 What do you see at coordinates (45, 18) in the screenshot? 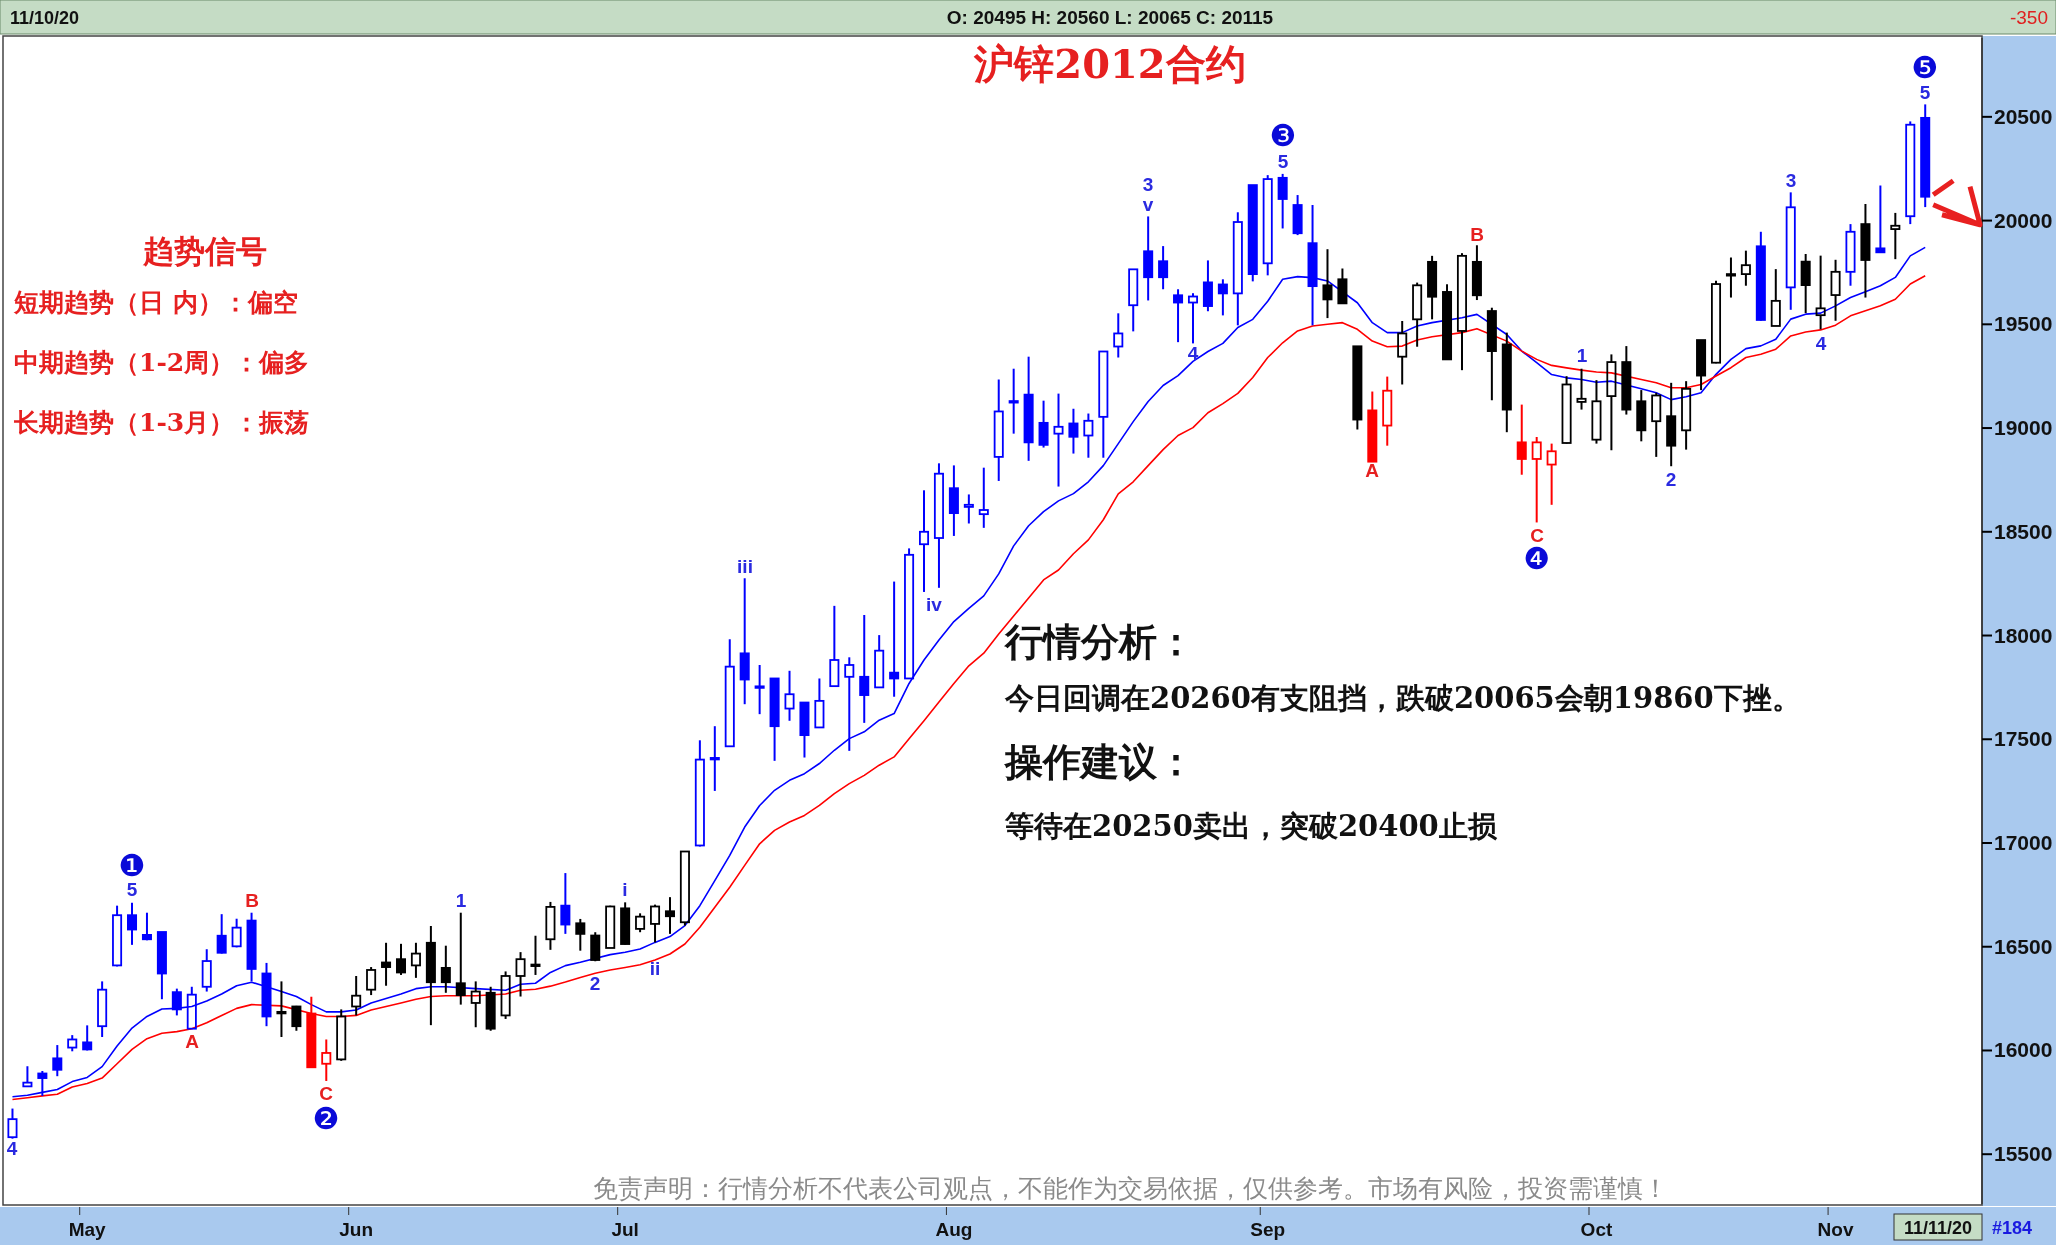
I see `annotation: 11/10/20` at bounding box center [45, 18].